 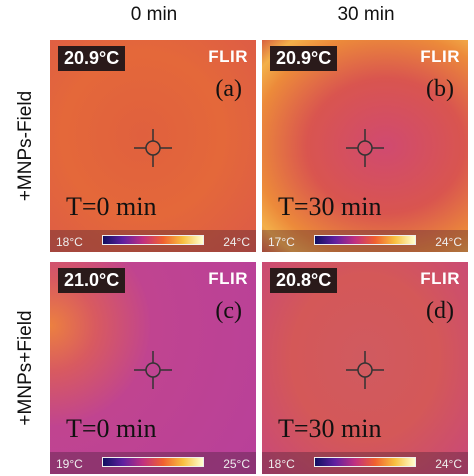 What do you see at coordinates (228, 89) in the screenshot?
I see `panel-label: (a)` at bounding box center [228, 89].